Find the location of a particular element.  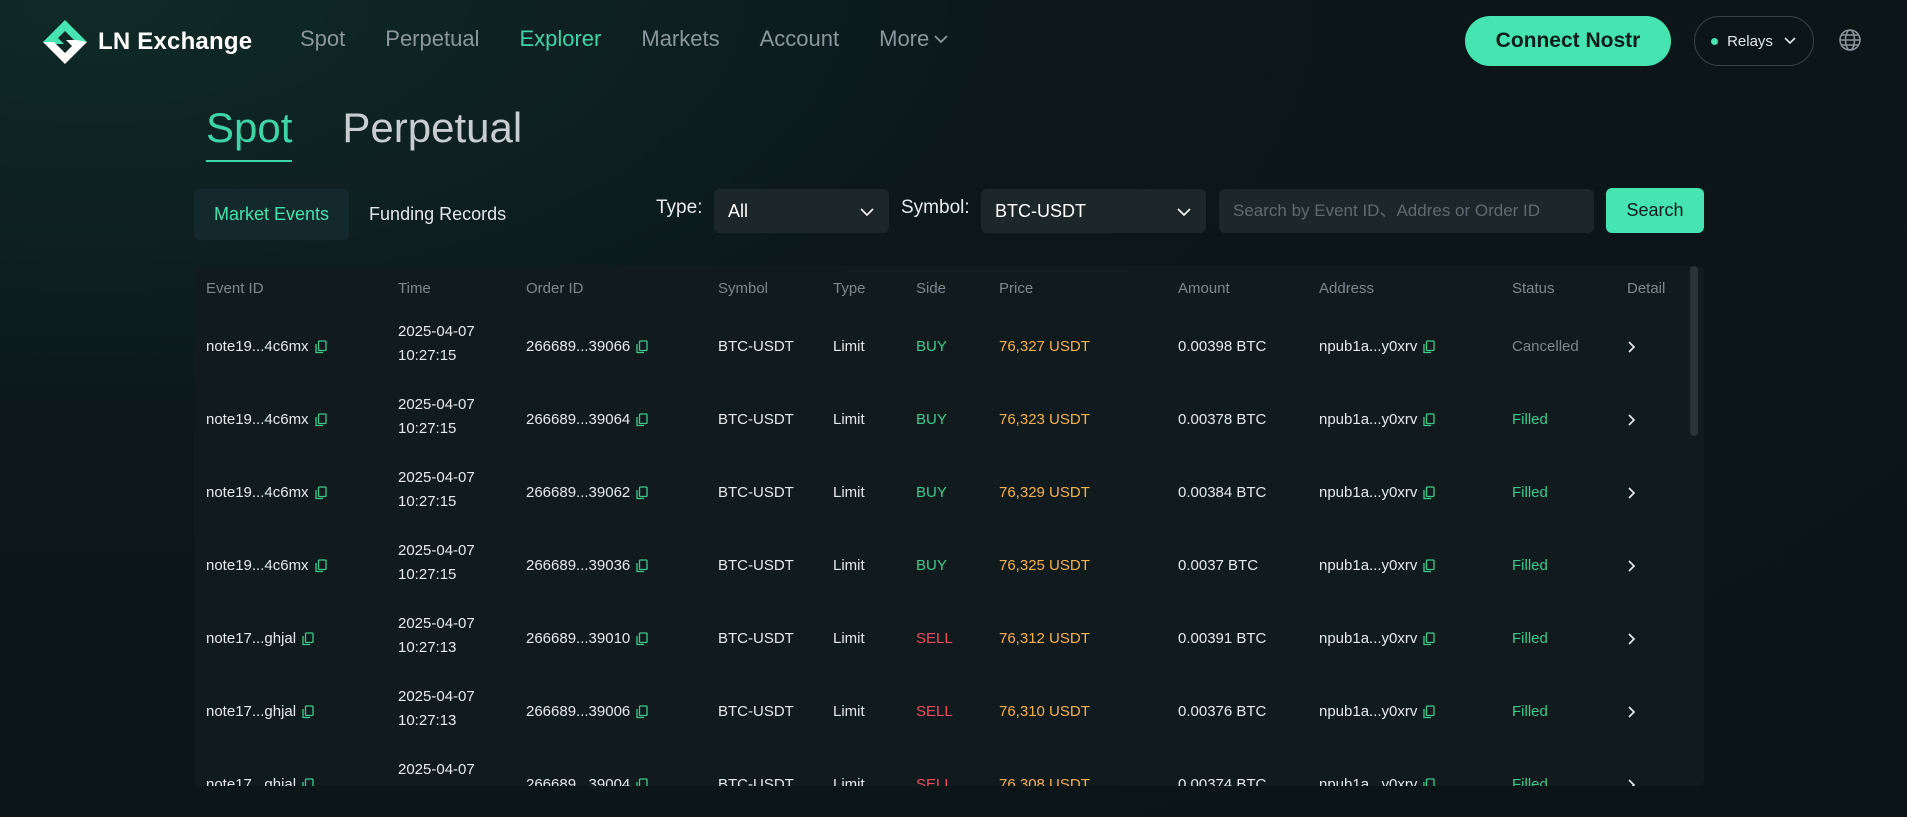

time-cell: 2025-04-07 10:27:15 is located at coordinates (436, 417).